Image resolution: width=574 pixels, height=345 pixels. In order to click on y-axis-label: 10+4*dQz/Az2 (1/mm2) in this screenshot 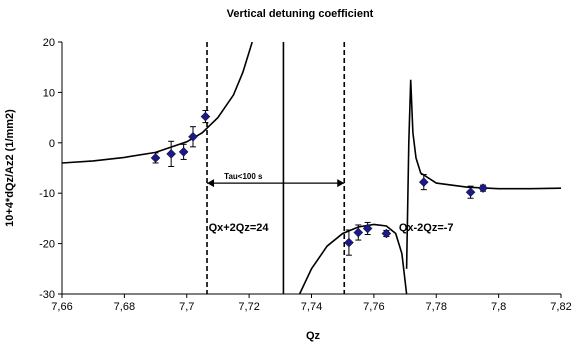, I will do `click(10, 168)`.